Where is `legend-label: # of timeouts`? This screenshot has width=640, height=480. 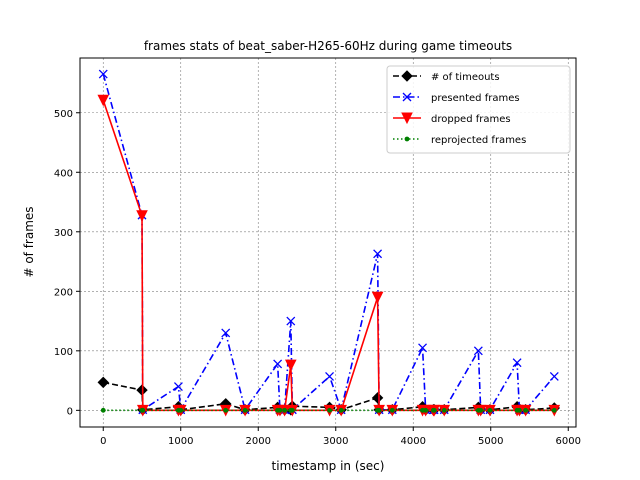 legend-label: # of timeouts is located at coordinates (465, 77).